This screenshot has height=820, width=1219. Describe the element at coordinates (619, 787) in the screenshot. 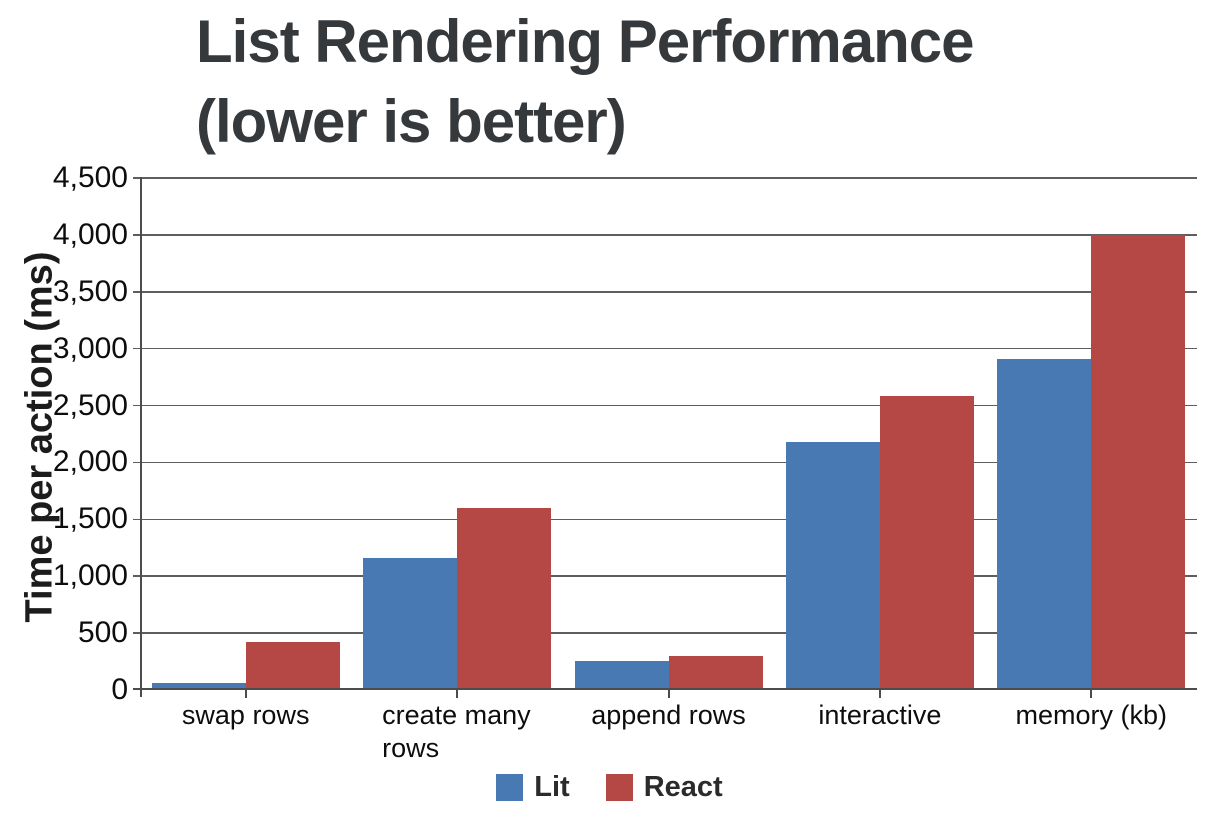

I see `legend-swatch-react` at that location.